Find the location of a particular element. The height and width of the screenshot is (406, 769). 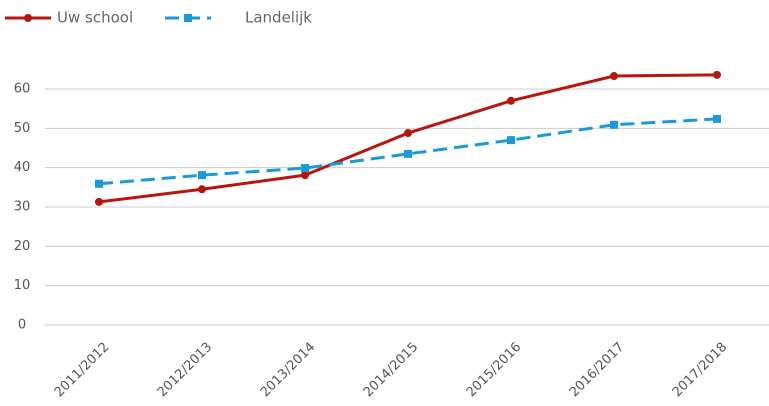

y-tick-label: 30 is located at coordinates (22, 207).